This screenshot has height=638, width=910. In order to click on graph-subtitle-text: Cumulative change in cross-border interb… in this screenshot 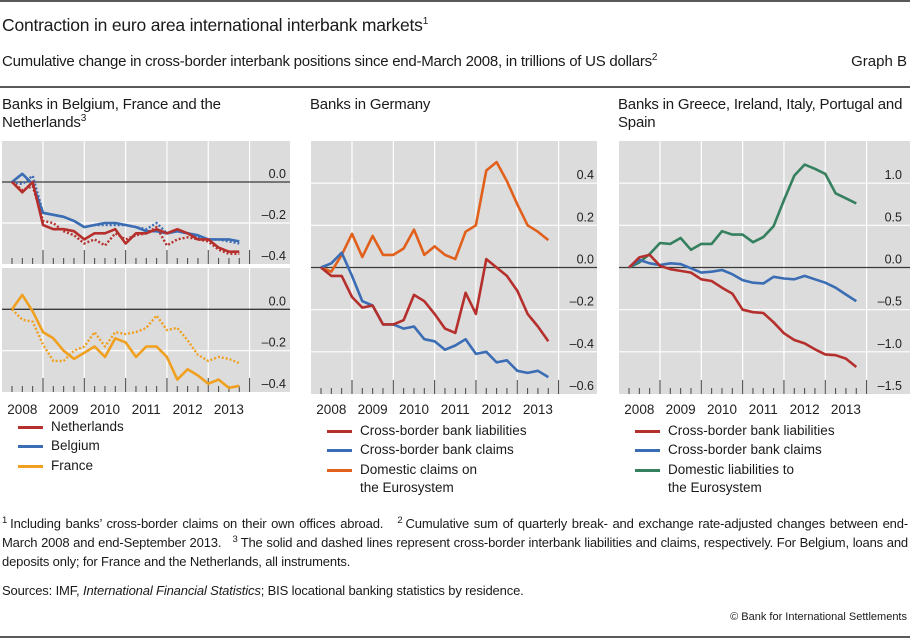, I will do `click(327, 61)`.